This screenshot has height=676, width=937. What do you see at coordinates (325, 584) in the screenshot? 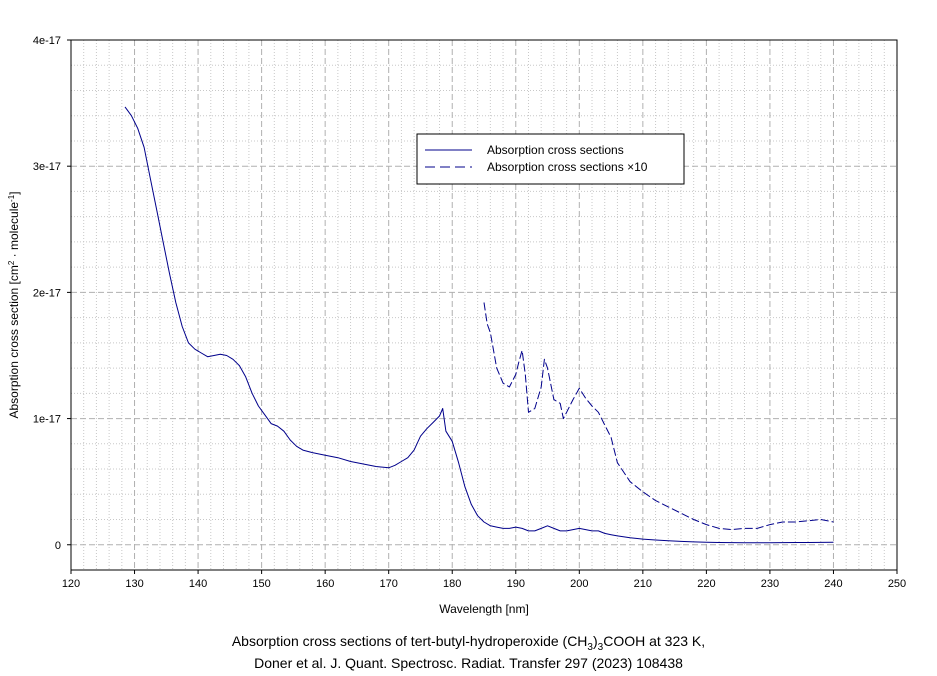
I see `x-tick-label: 160` at bounding box center [325, 584].